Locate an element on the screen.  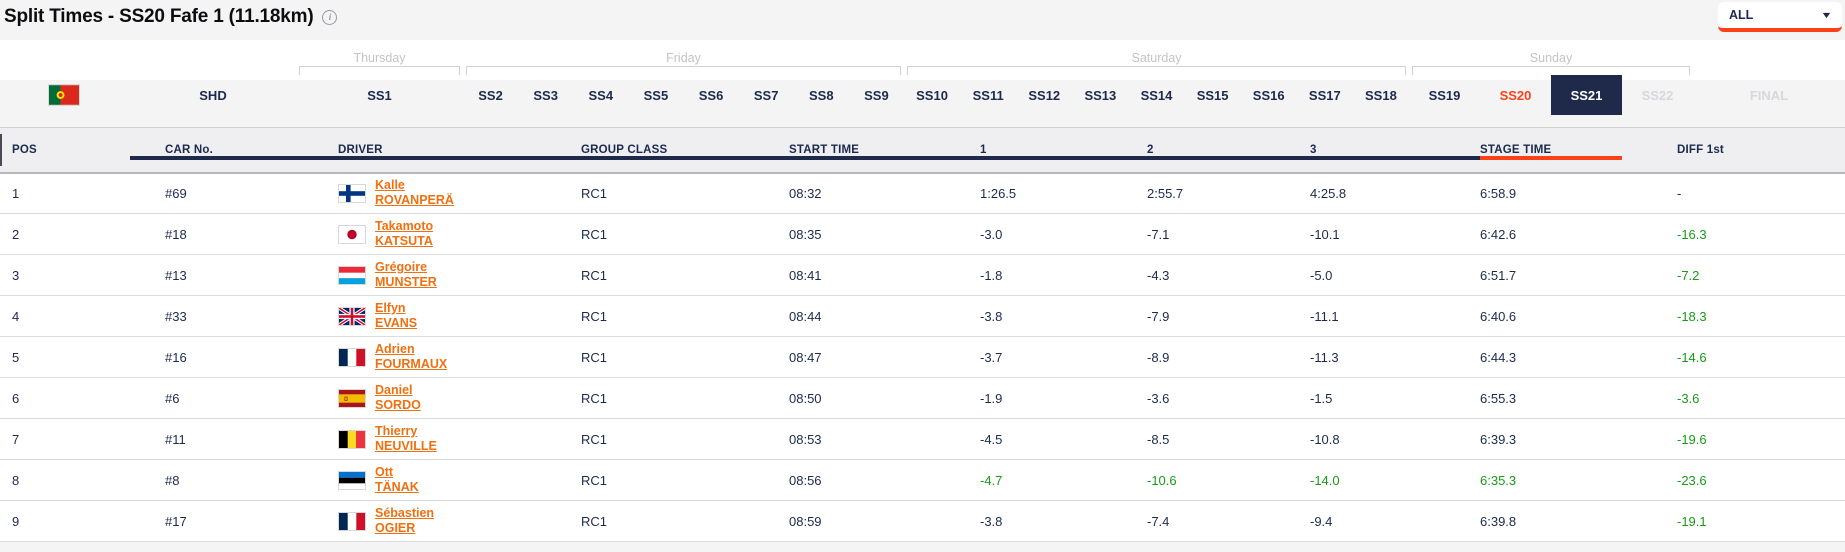
stage-tab-ss17: SS17 is located at coordinates (1324, 95).